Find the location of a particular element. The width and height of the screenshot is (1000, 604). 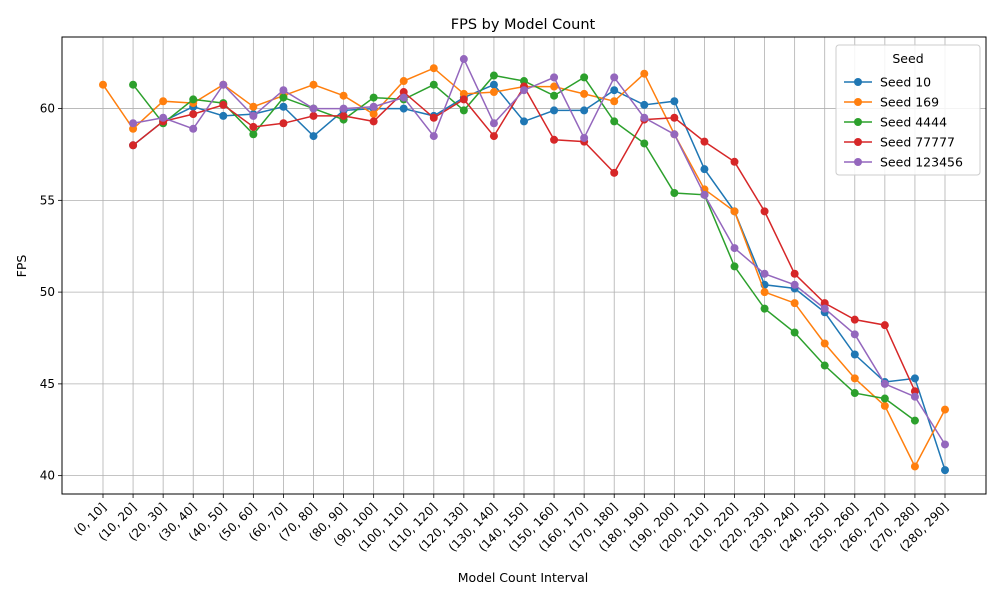

y-tick-label: 45 is located at coordinates (47, 384).